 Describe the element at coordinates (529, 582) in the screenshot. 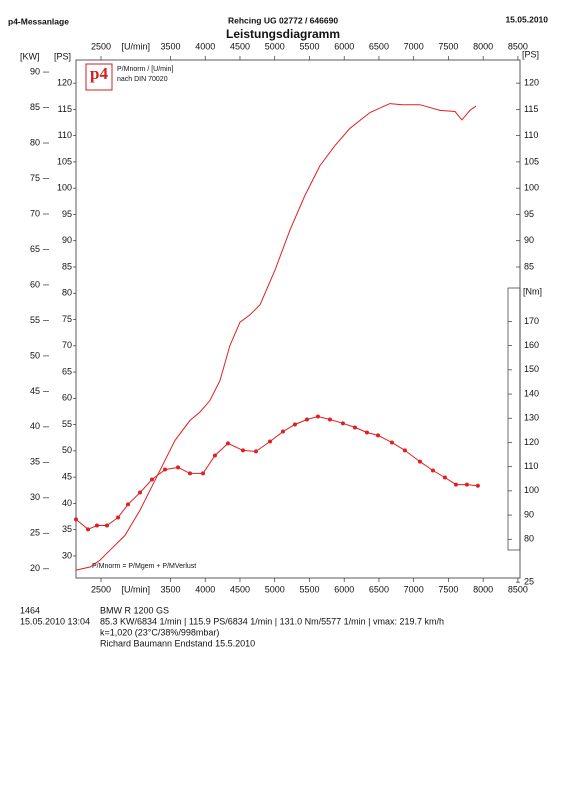

I see `y-right-tick-label: 25` at that location.